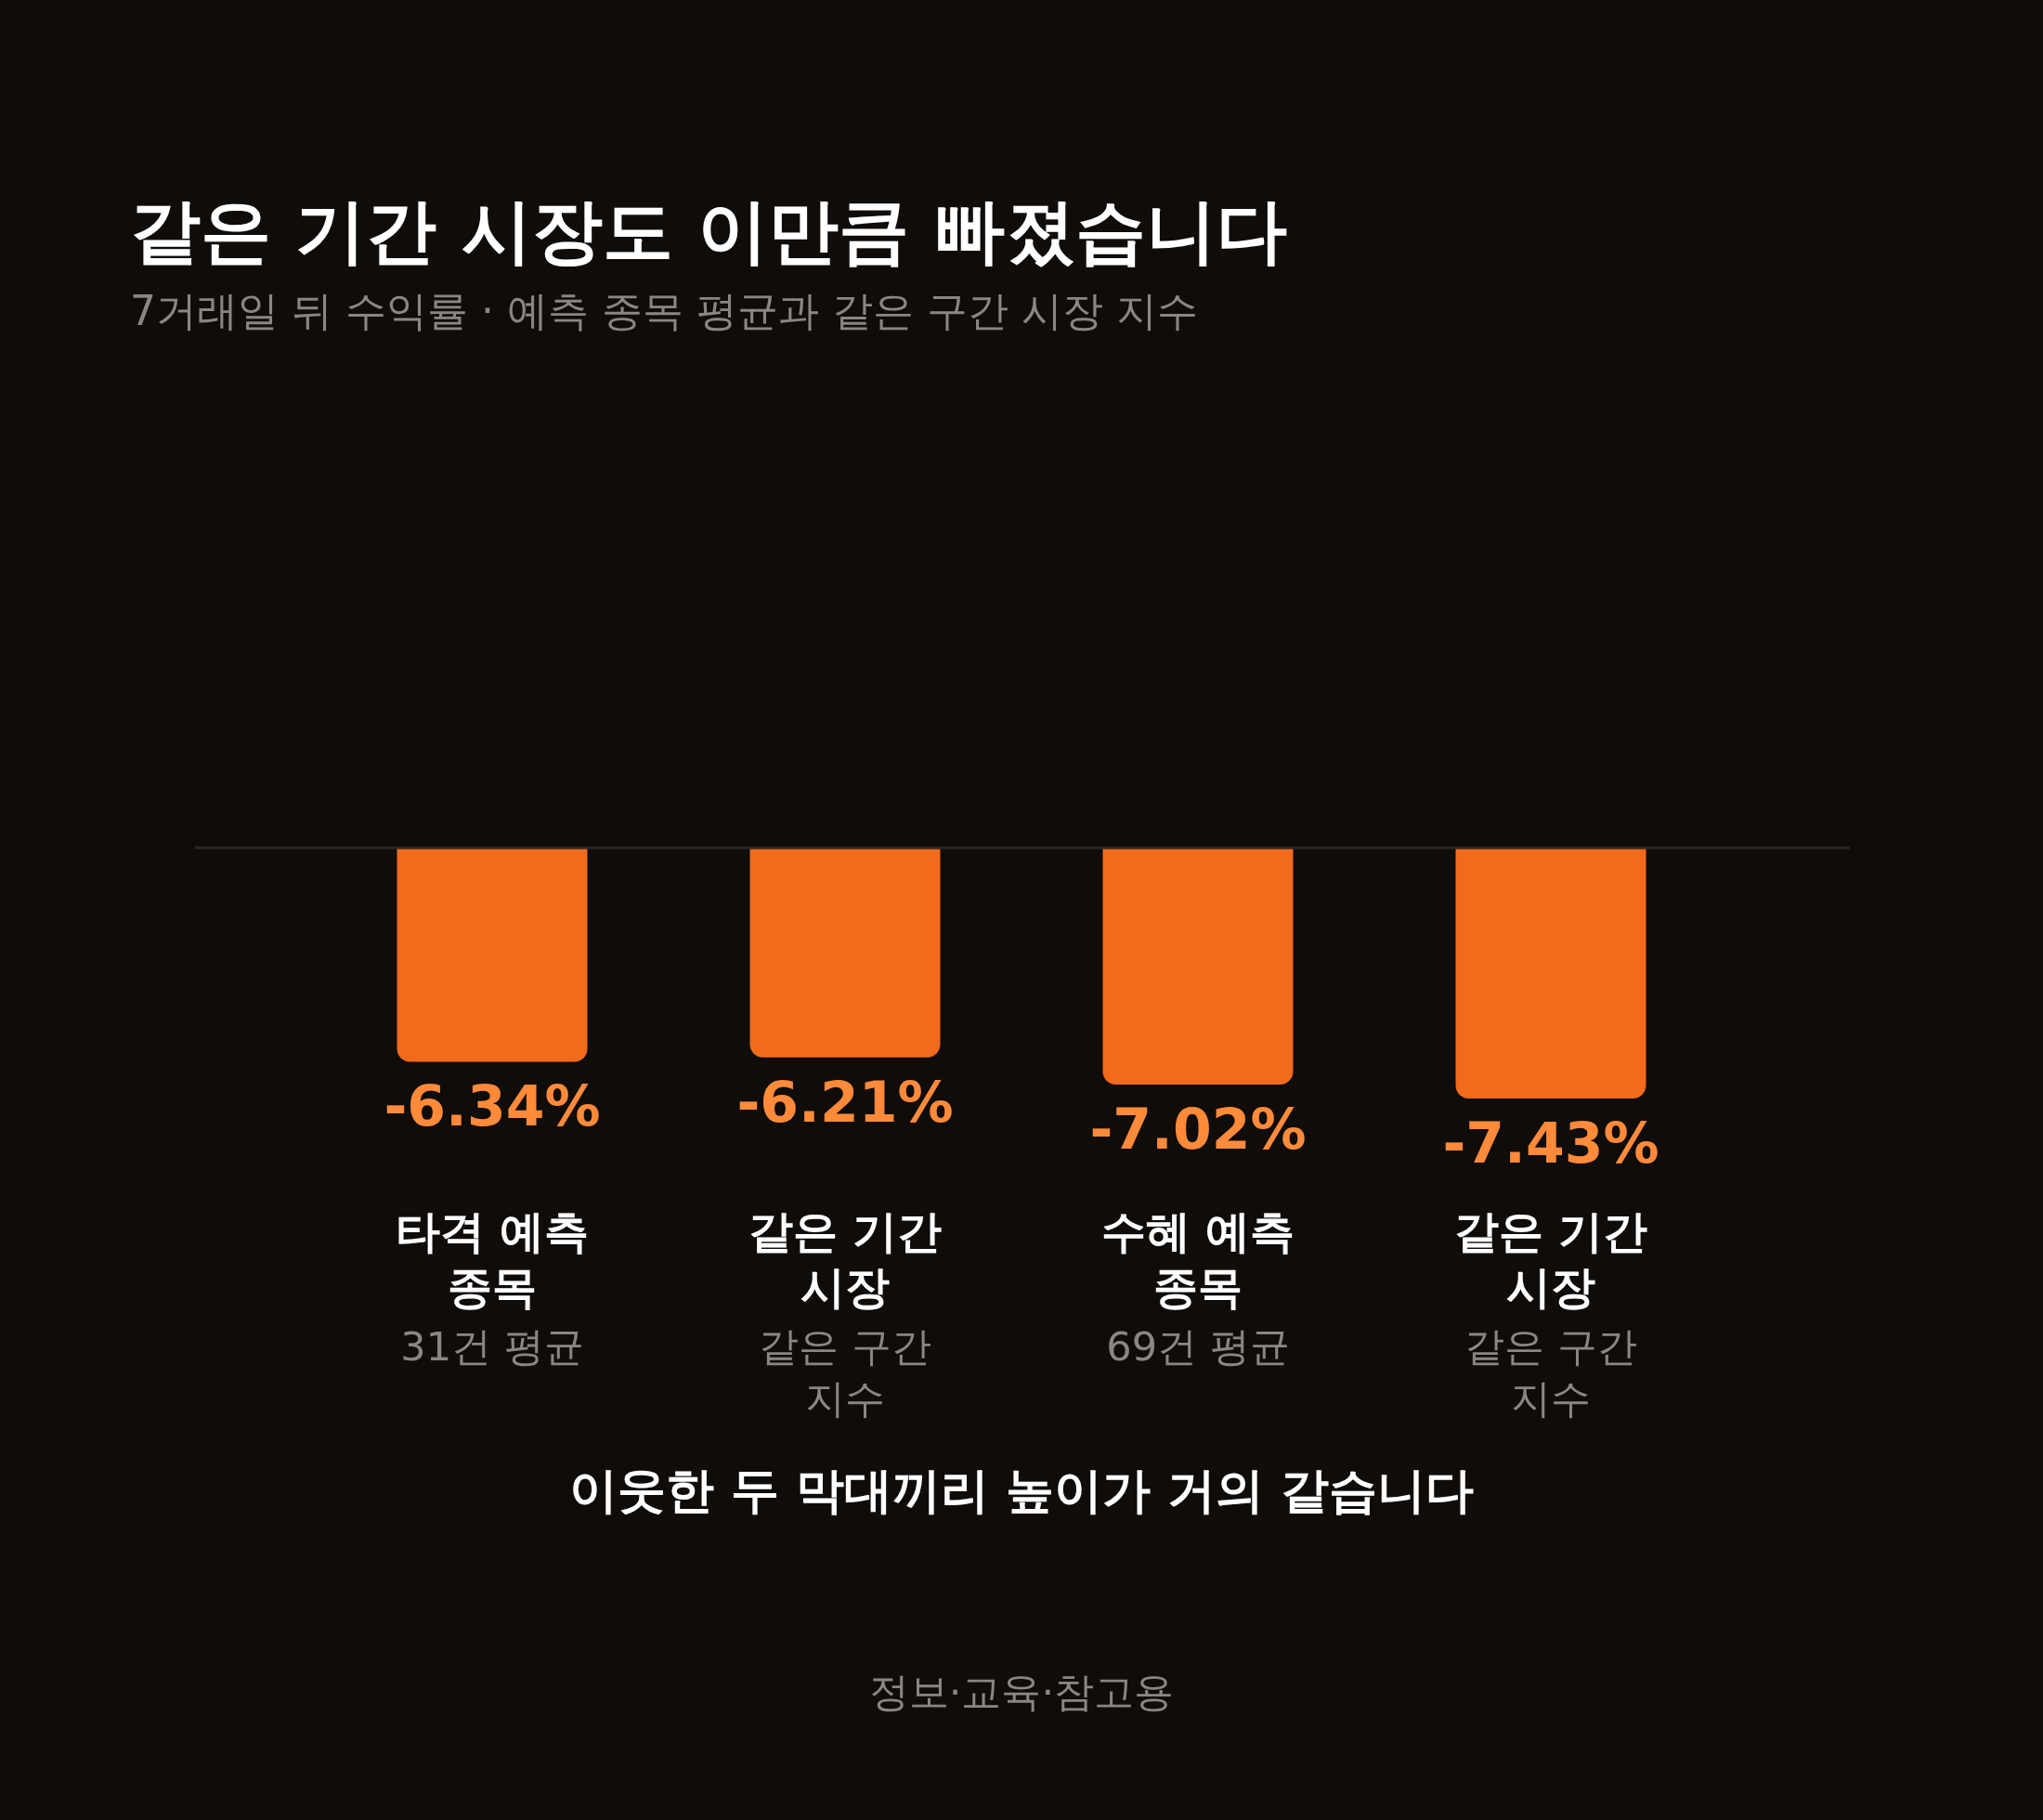 The height and width of the screenshot is (1820, 2043). Describe the element at coordinates (1197, 1259) in the screenshot. I see `x-tick-label: 수혜 예측 종목` at that location.